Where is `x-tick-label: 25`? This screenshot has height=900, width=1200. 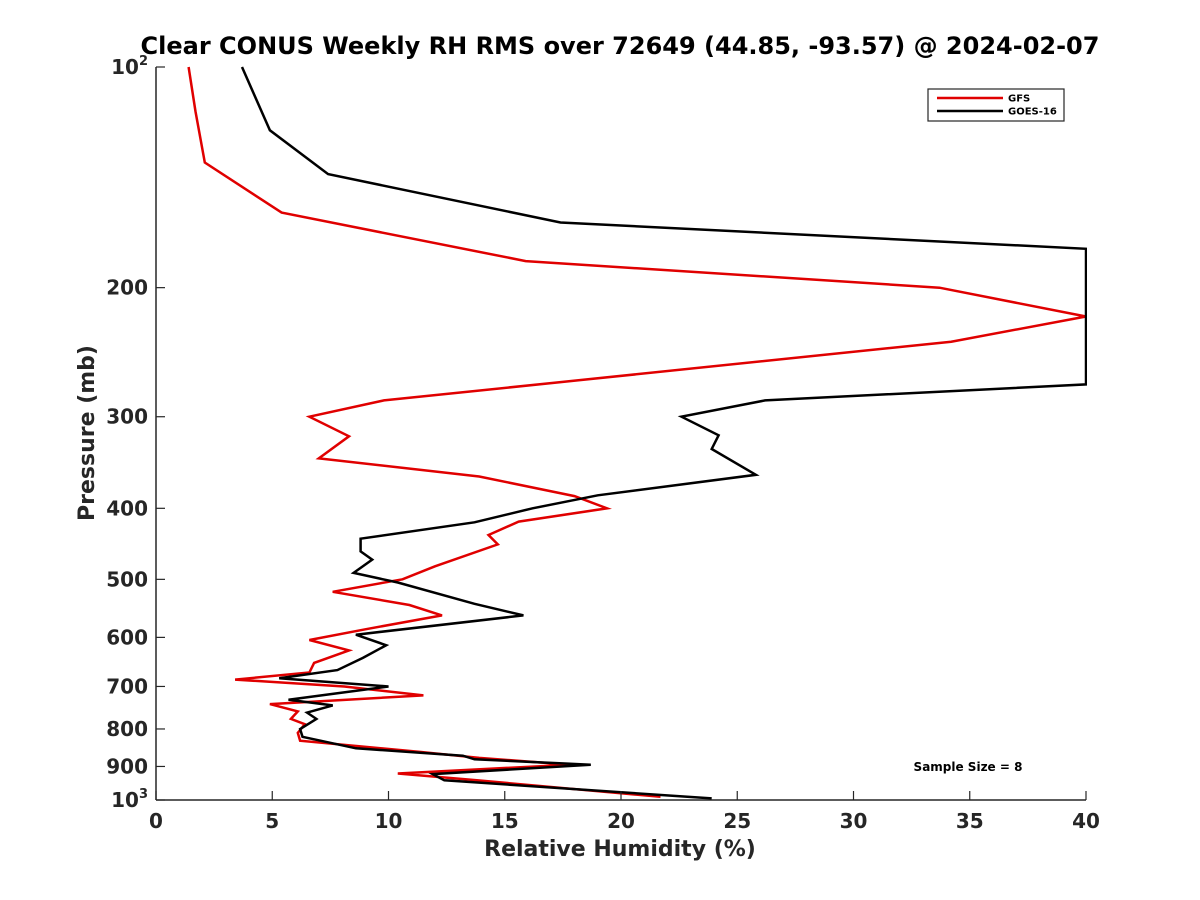
x-tick-label: 25 is located at coordinates (737, 821).